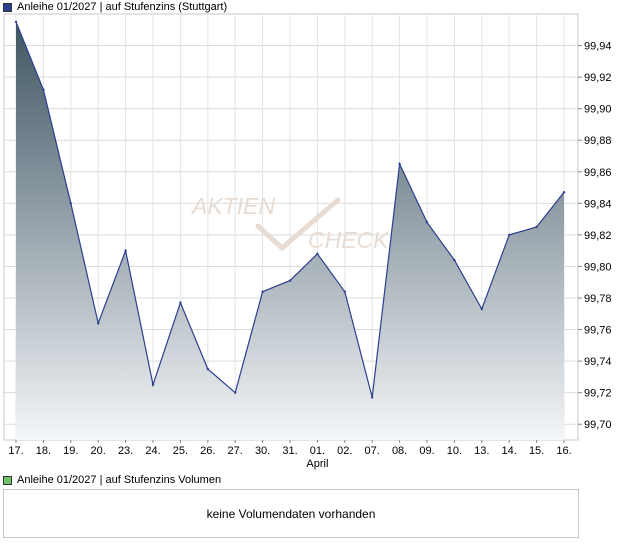 The image size is (620, 546). Describe the element at coordinates (598, 47) in the screenshot. I see `y-tick-label: 99,94` at that location.